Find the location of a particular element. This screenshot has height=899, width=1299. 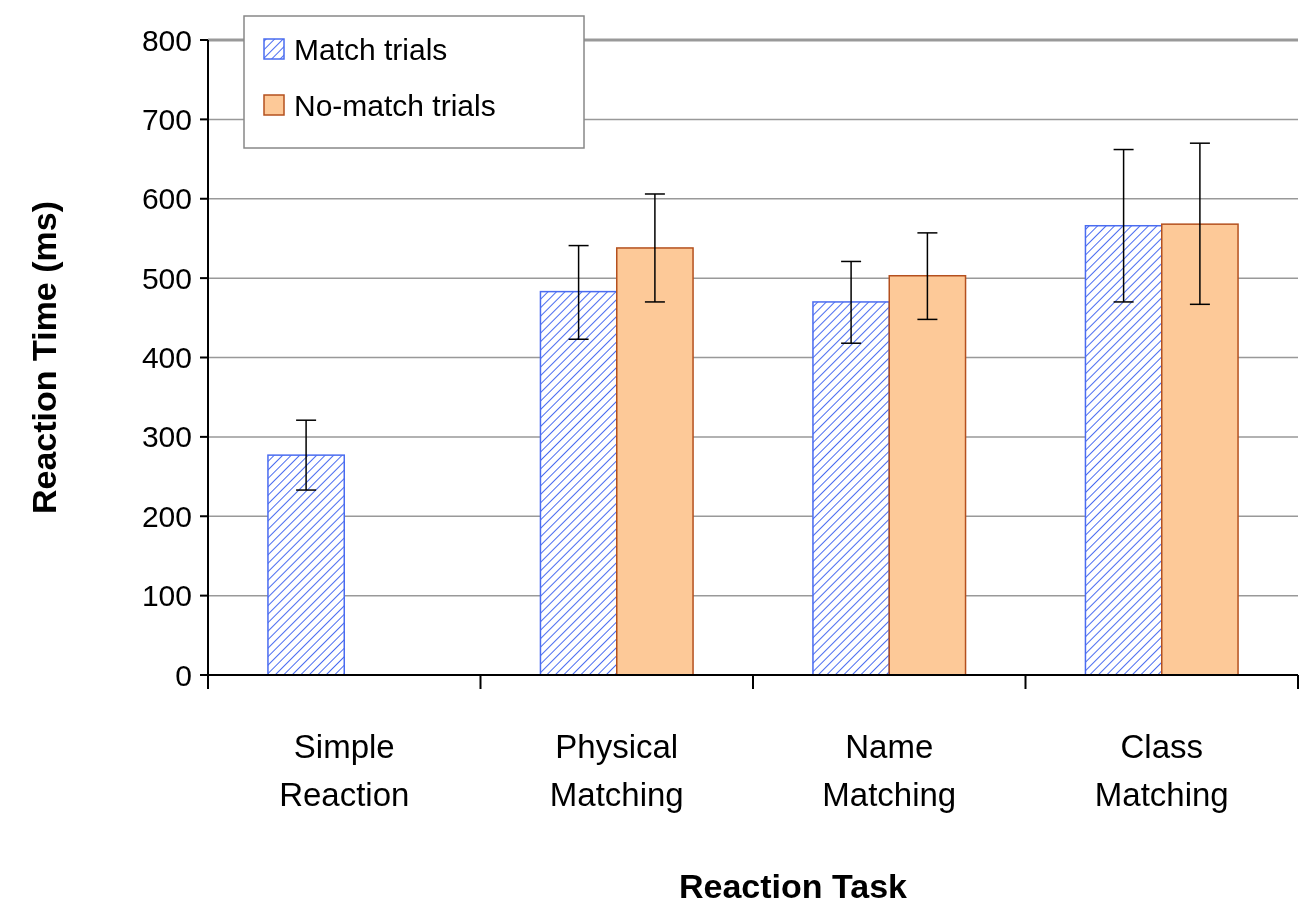

legend-label: Match trials is located at coordinates (371, 49).